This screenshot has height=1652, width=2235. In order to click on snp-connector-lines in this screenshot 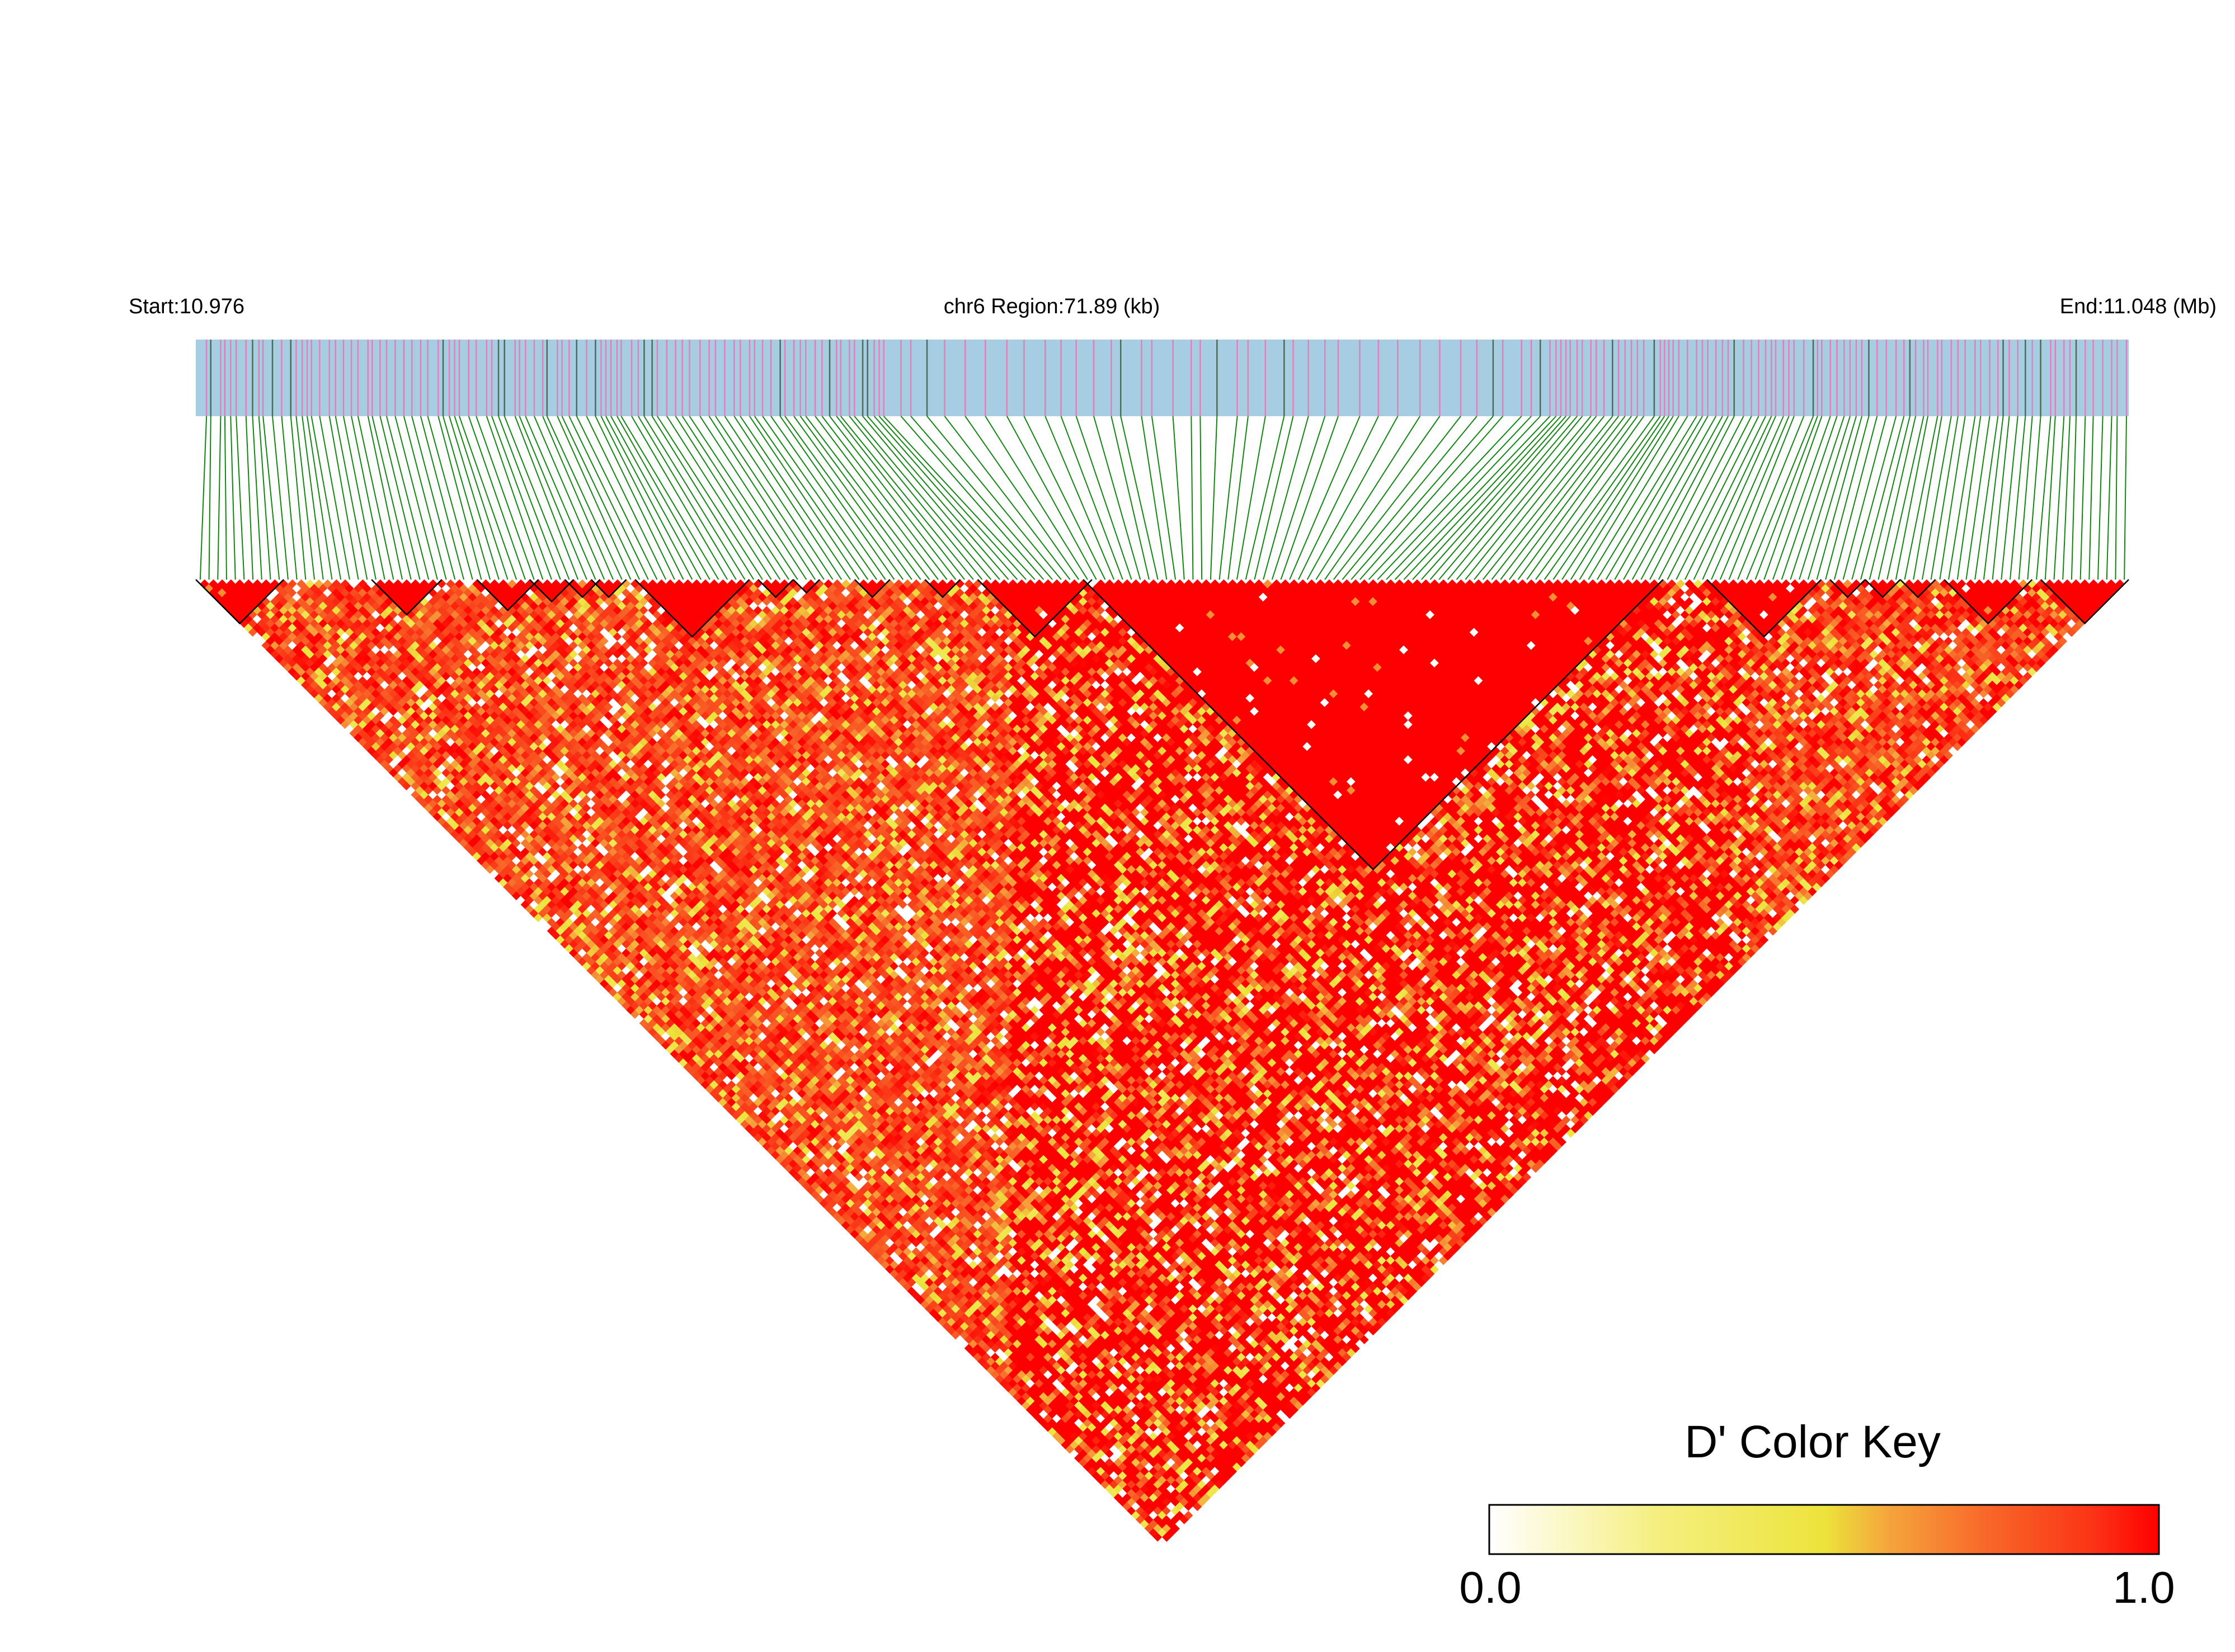, I will do `click(1163, 498)`.